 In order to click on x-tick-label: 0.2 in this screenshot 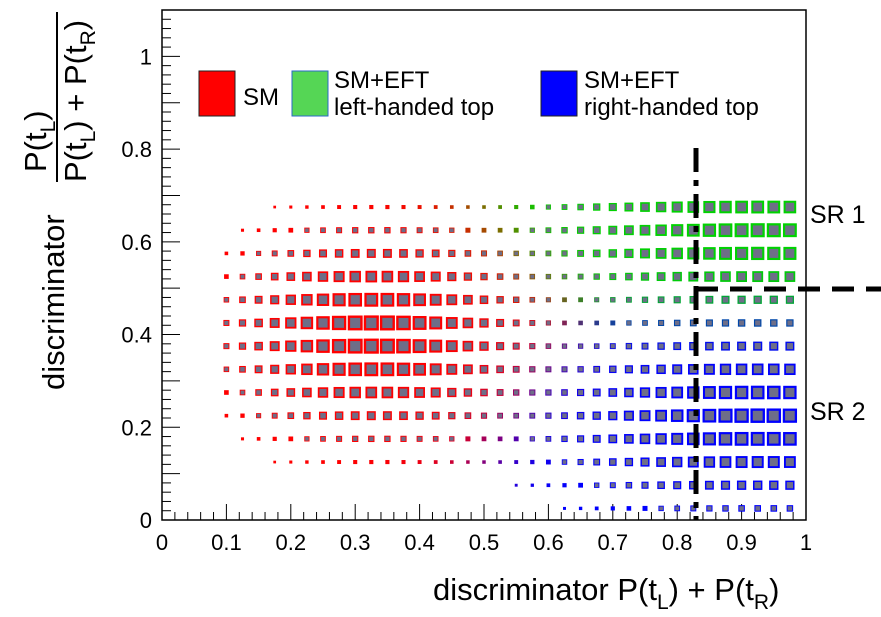, I will do `click(291, 542)`.